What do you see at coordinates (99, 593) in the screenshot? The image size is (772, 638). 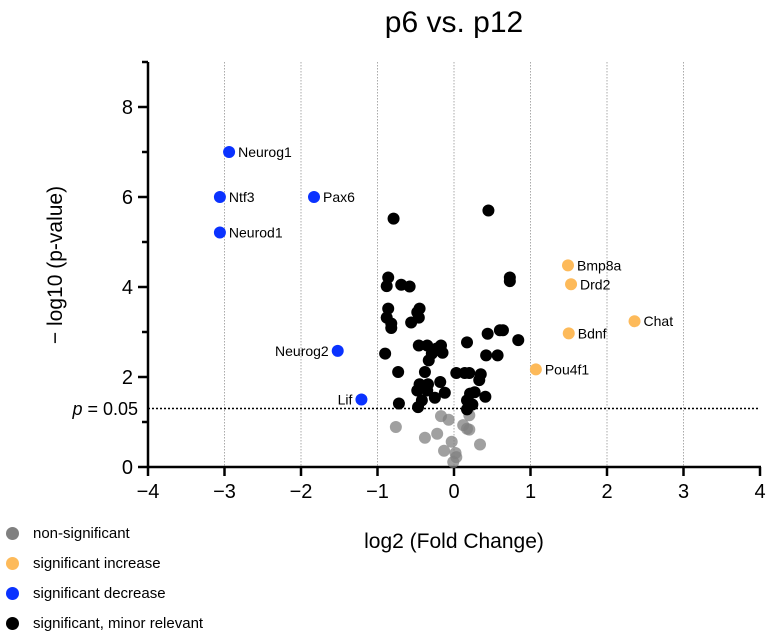 I see `legend-label: significant decrease` at bounding box center [99, 593].